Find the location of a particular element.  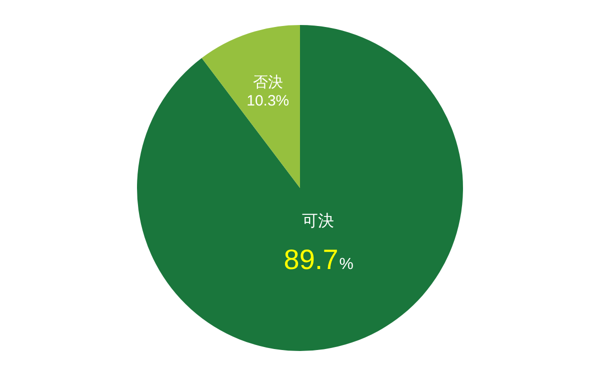

slice-label: 否決 is located at coordinates (267, 82).